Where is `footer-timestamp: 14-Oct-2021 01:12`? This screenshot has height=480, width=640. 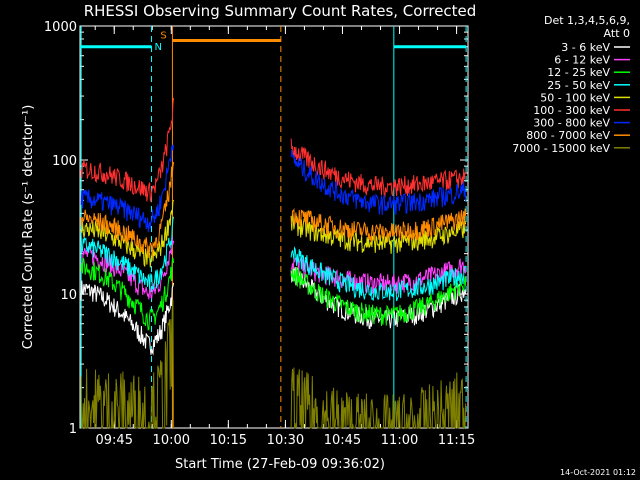
footer-timestamp: 14-Oct-2021 01:12 is located at coordinates (598, 472).